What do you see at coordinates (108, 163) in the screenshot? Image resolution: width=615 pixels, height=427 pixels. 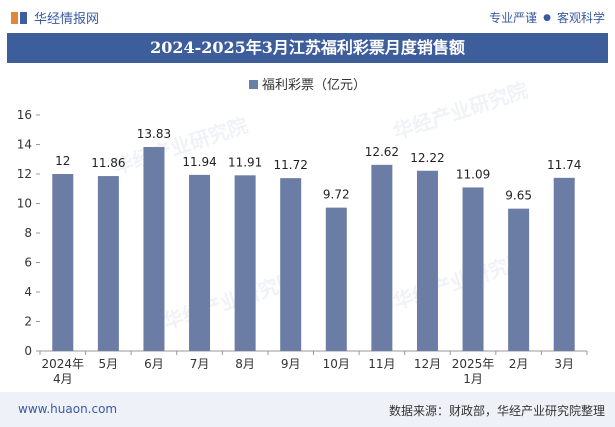 I see `data-label: 11.86` at bounding box center [108, 163].